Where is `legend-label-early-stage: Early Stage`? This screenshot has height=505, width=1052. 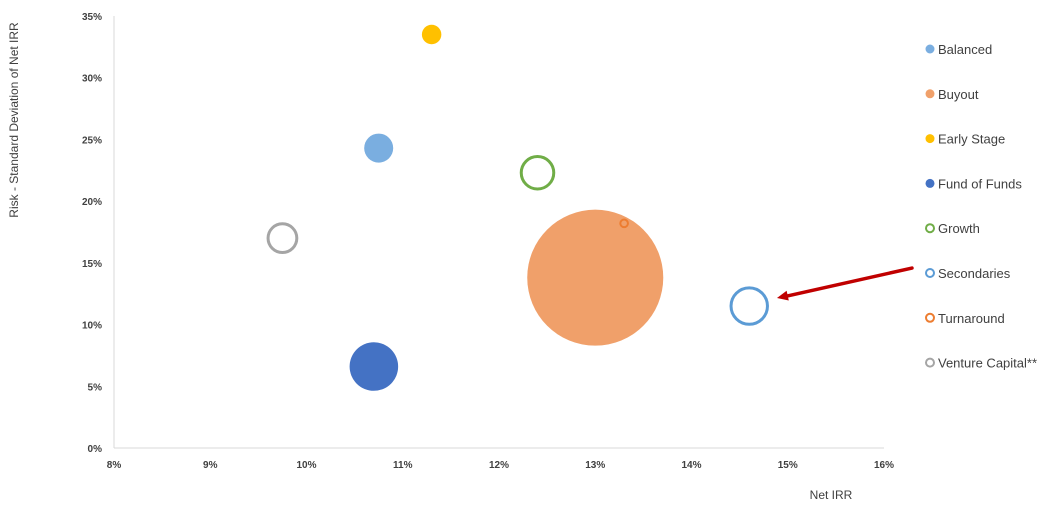
legend-label-early-stage: Early Stage is located at coordinates (971, 139).